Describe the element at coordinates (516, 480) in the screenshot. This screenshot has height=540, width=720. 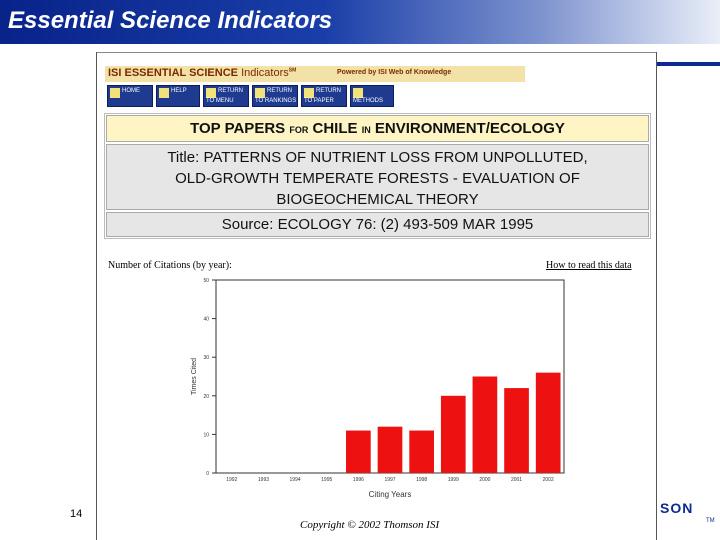
I see `x-tick-label: 2001` at that location.